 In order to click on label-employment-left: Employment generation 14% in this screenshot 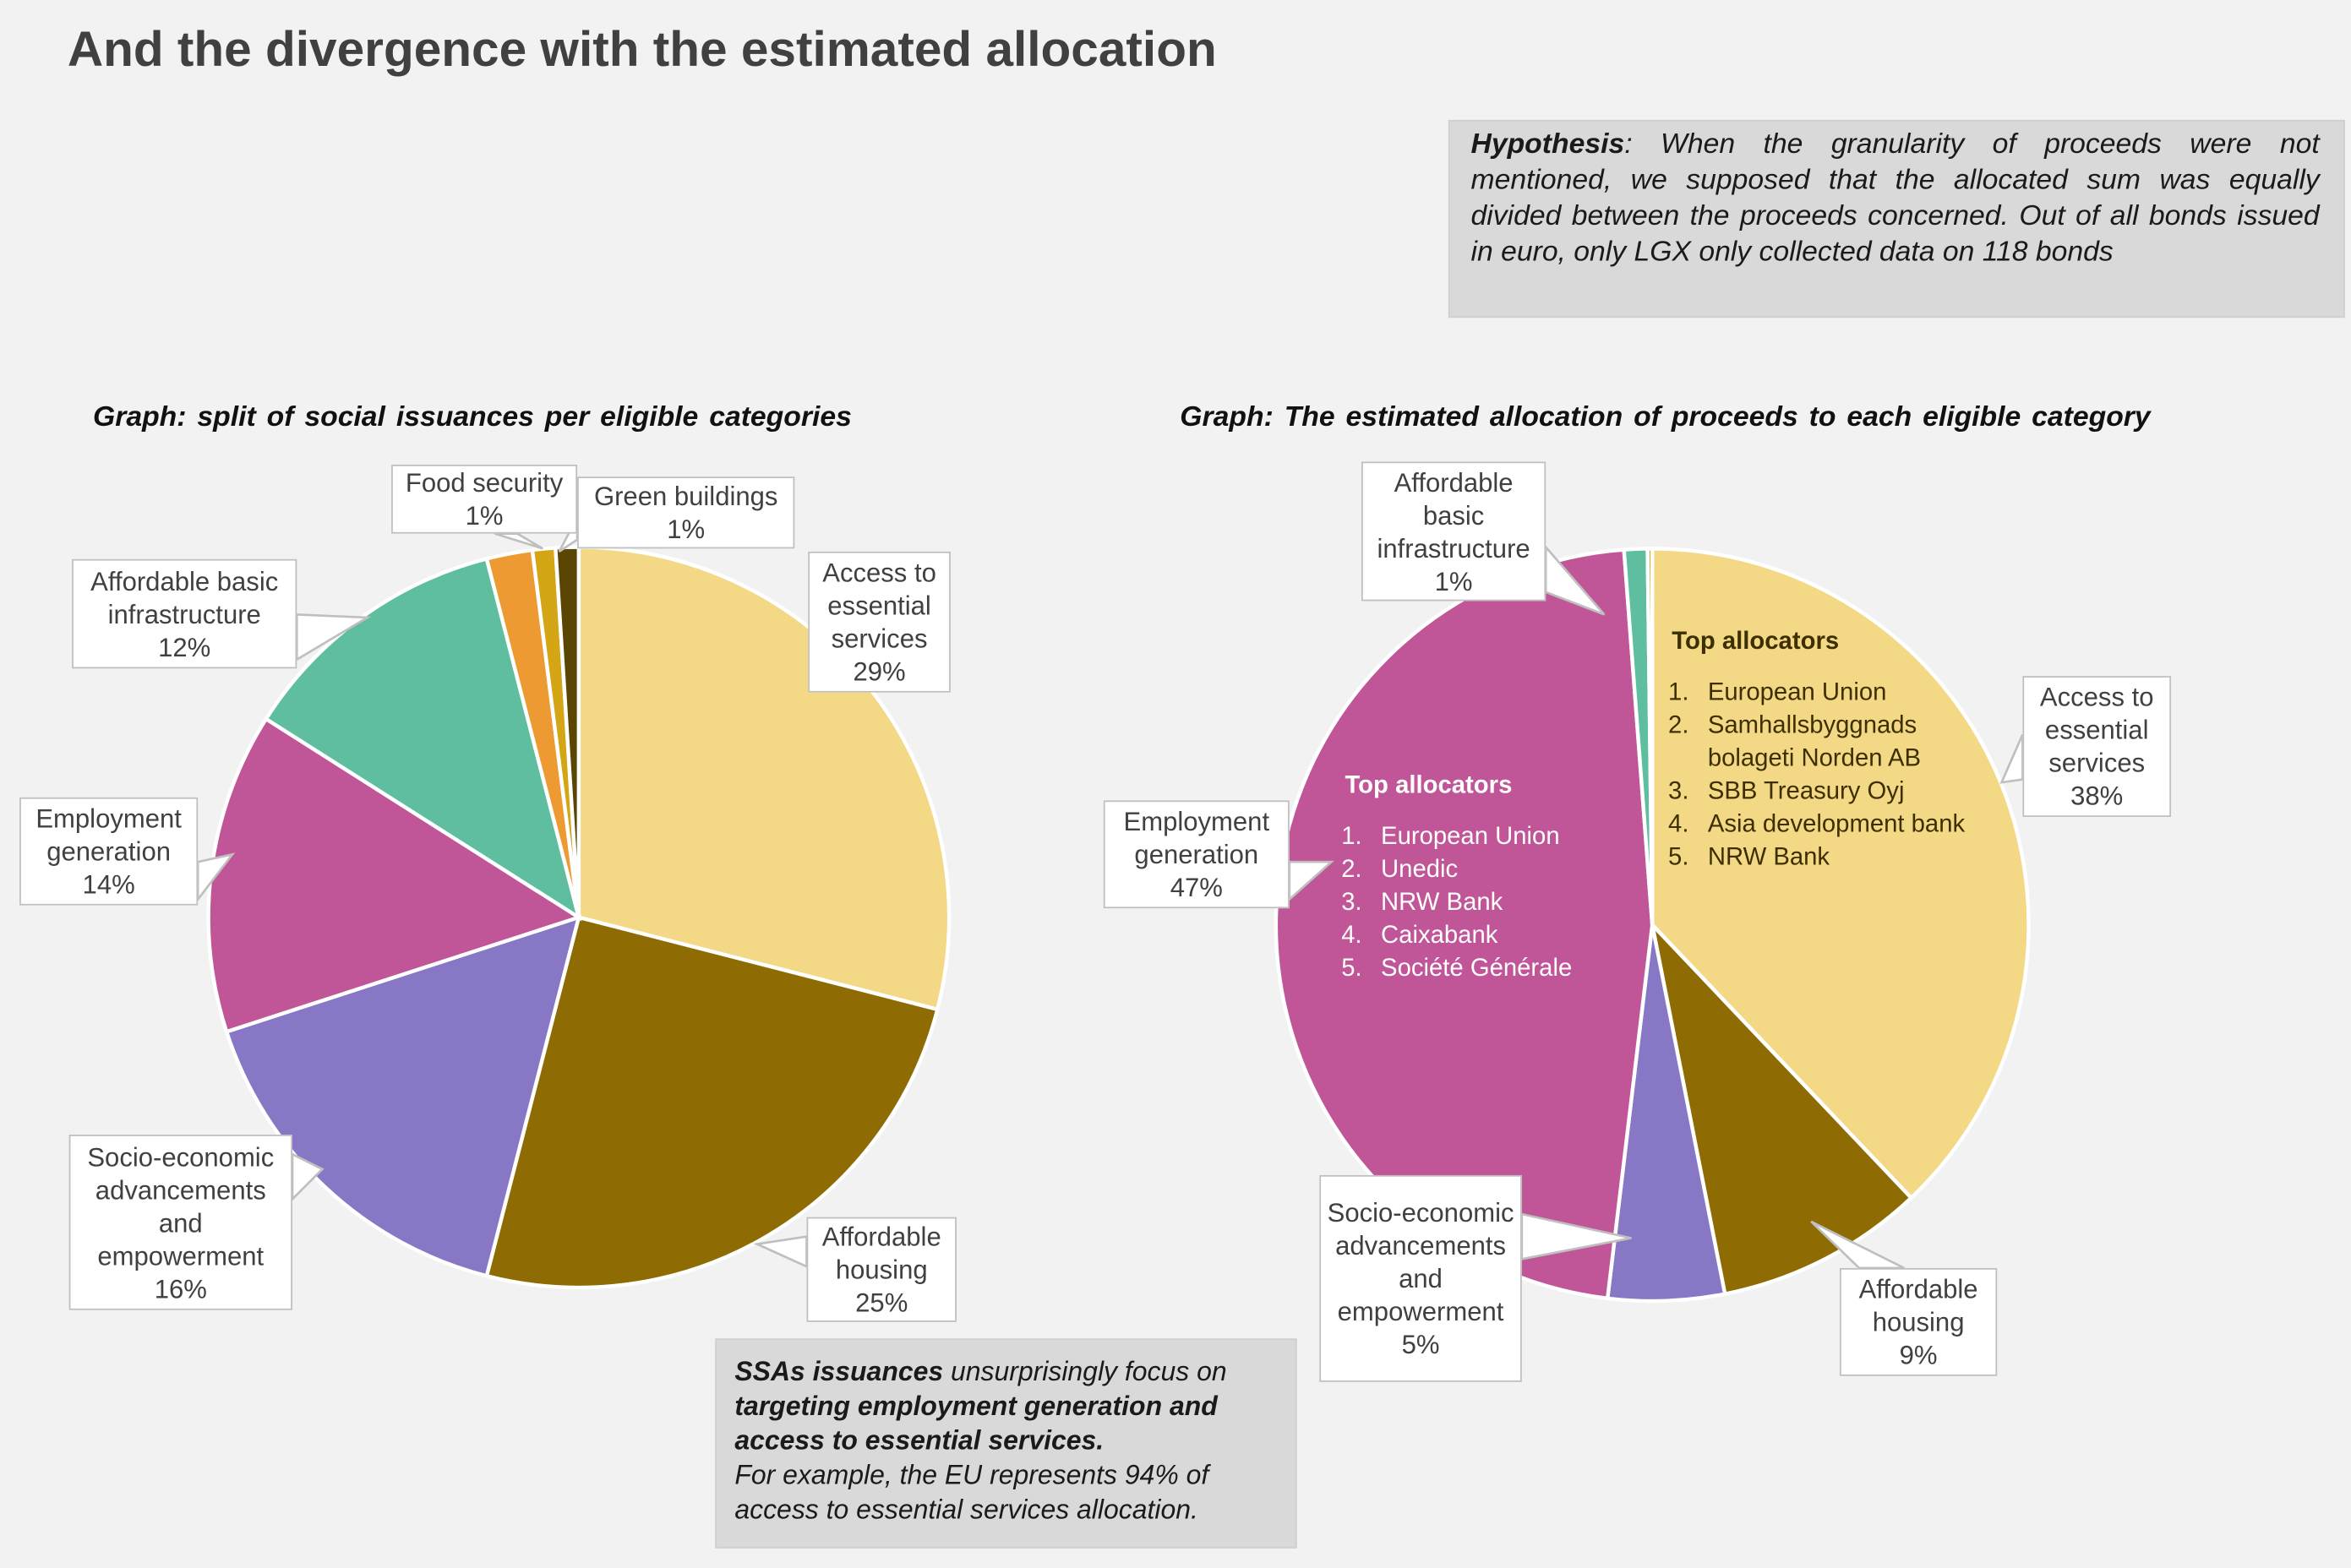, I will do `click(109, 851)`.